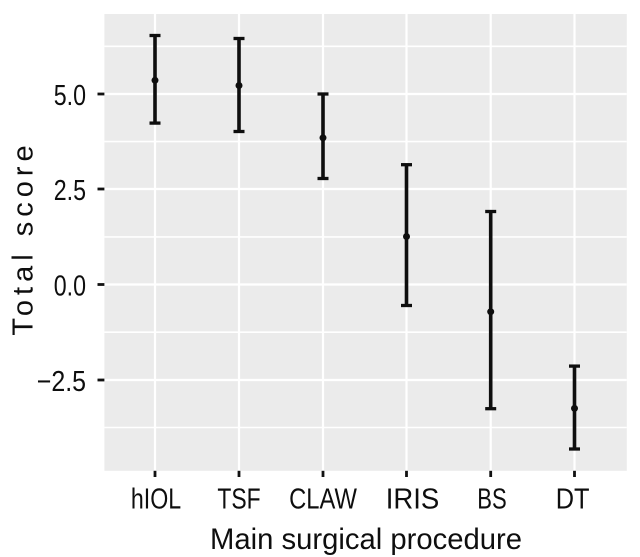  What do you see at coordinates (491, 500) in the screenshot?
I see `svg-text: BS` at bounding box center [491, 500].